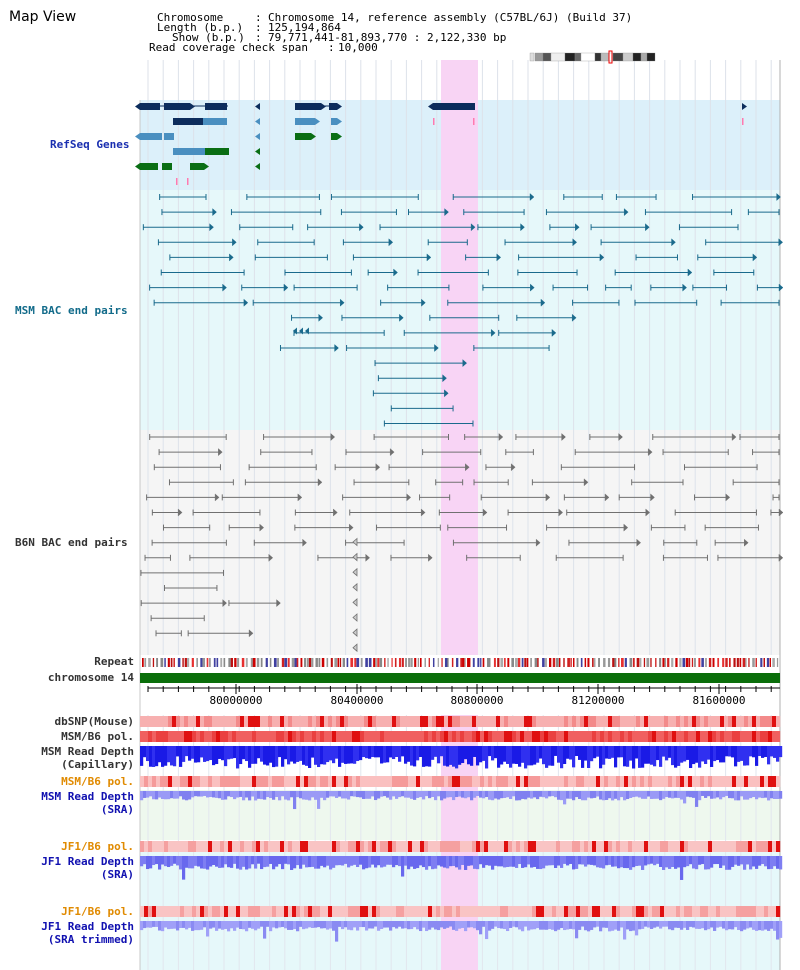 The height and width of the screenshot is (970, 800). I want to click on gene-strand-arrow, so click(744, 106).